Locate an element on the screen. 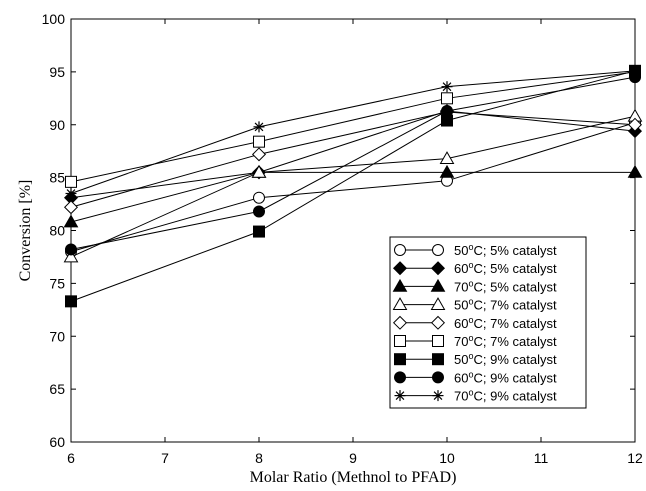 The image size is (646, 491). y-axis-title: Conversion [%] is located at coordinates (25, 231).